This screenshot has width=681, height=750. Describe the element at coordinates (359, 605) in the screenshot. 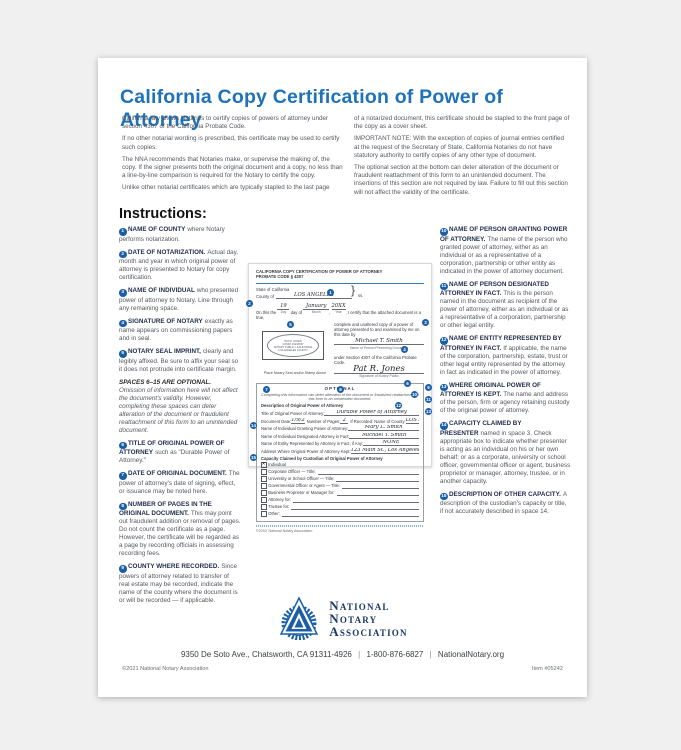

I see `logo-word: National` at that location.